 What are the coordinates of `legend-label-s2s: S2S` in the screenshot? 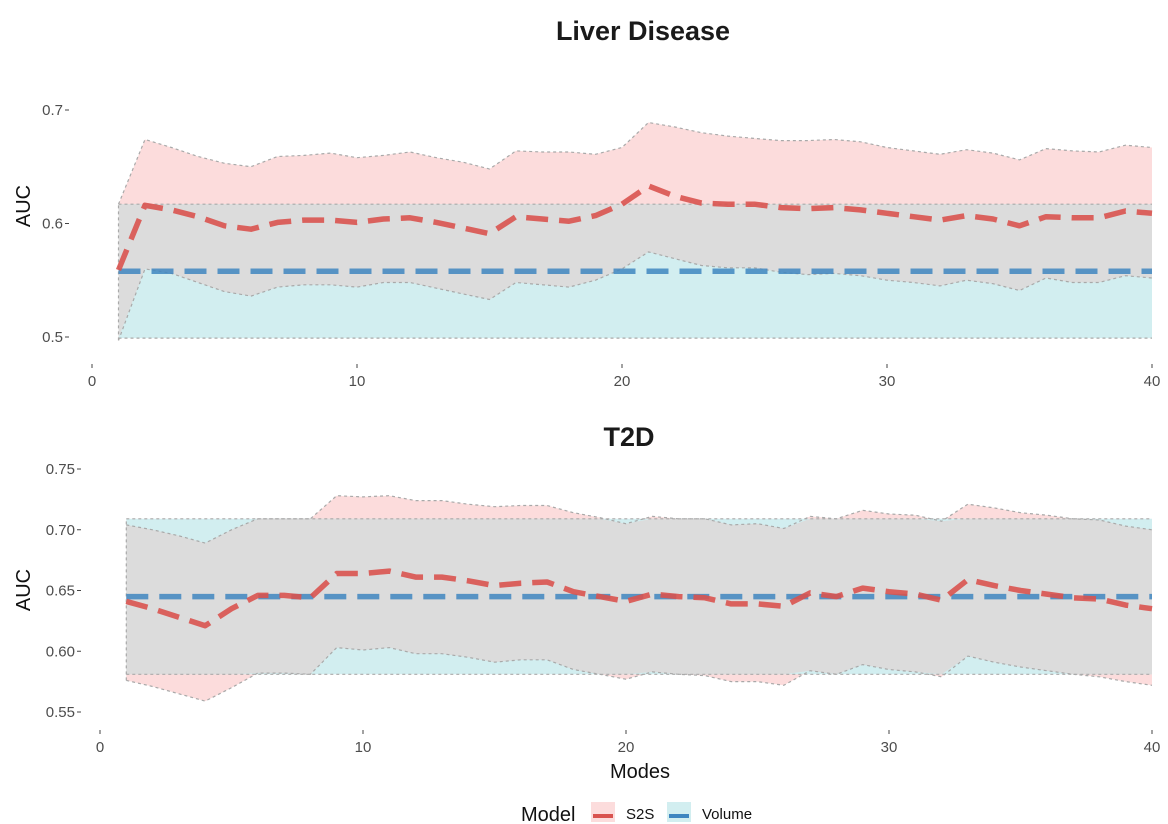 It's located at (640, 814).